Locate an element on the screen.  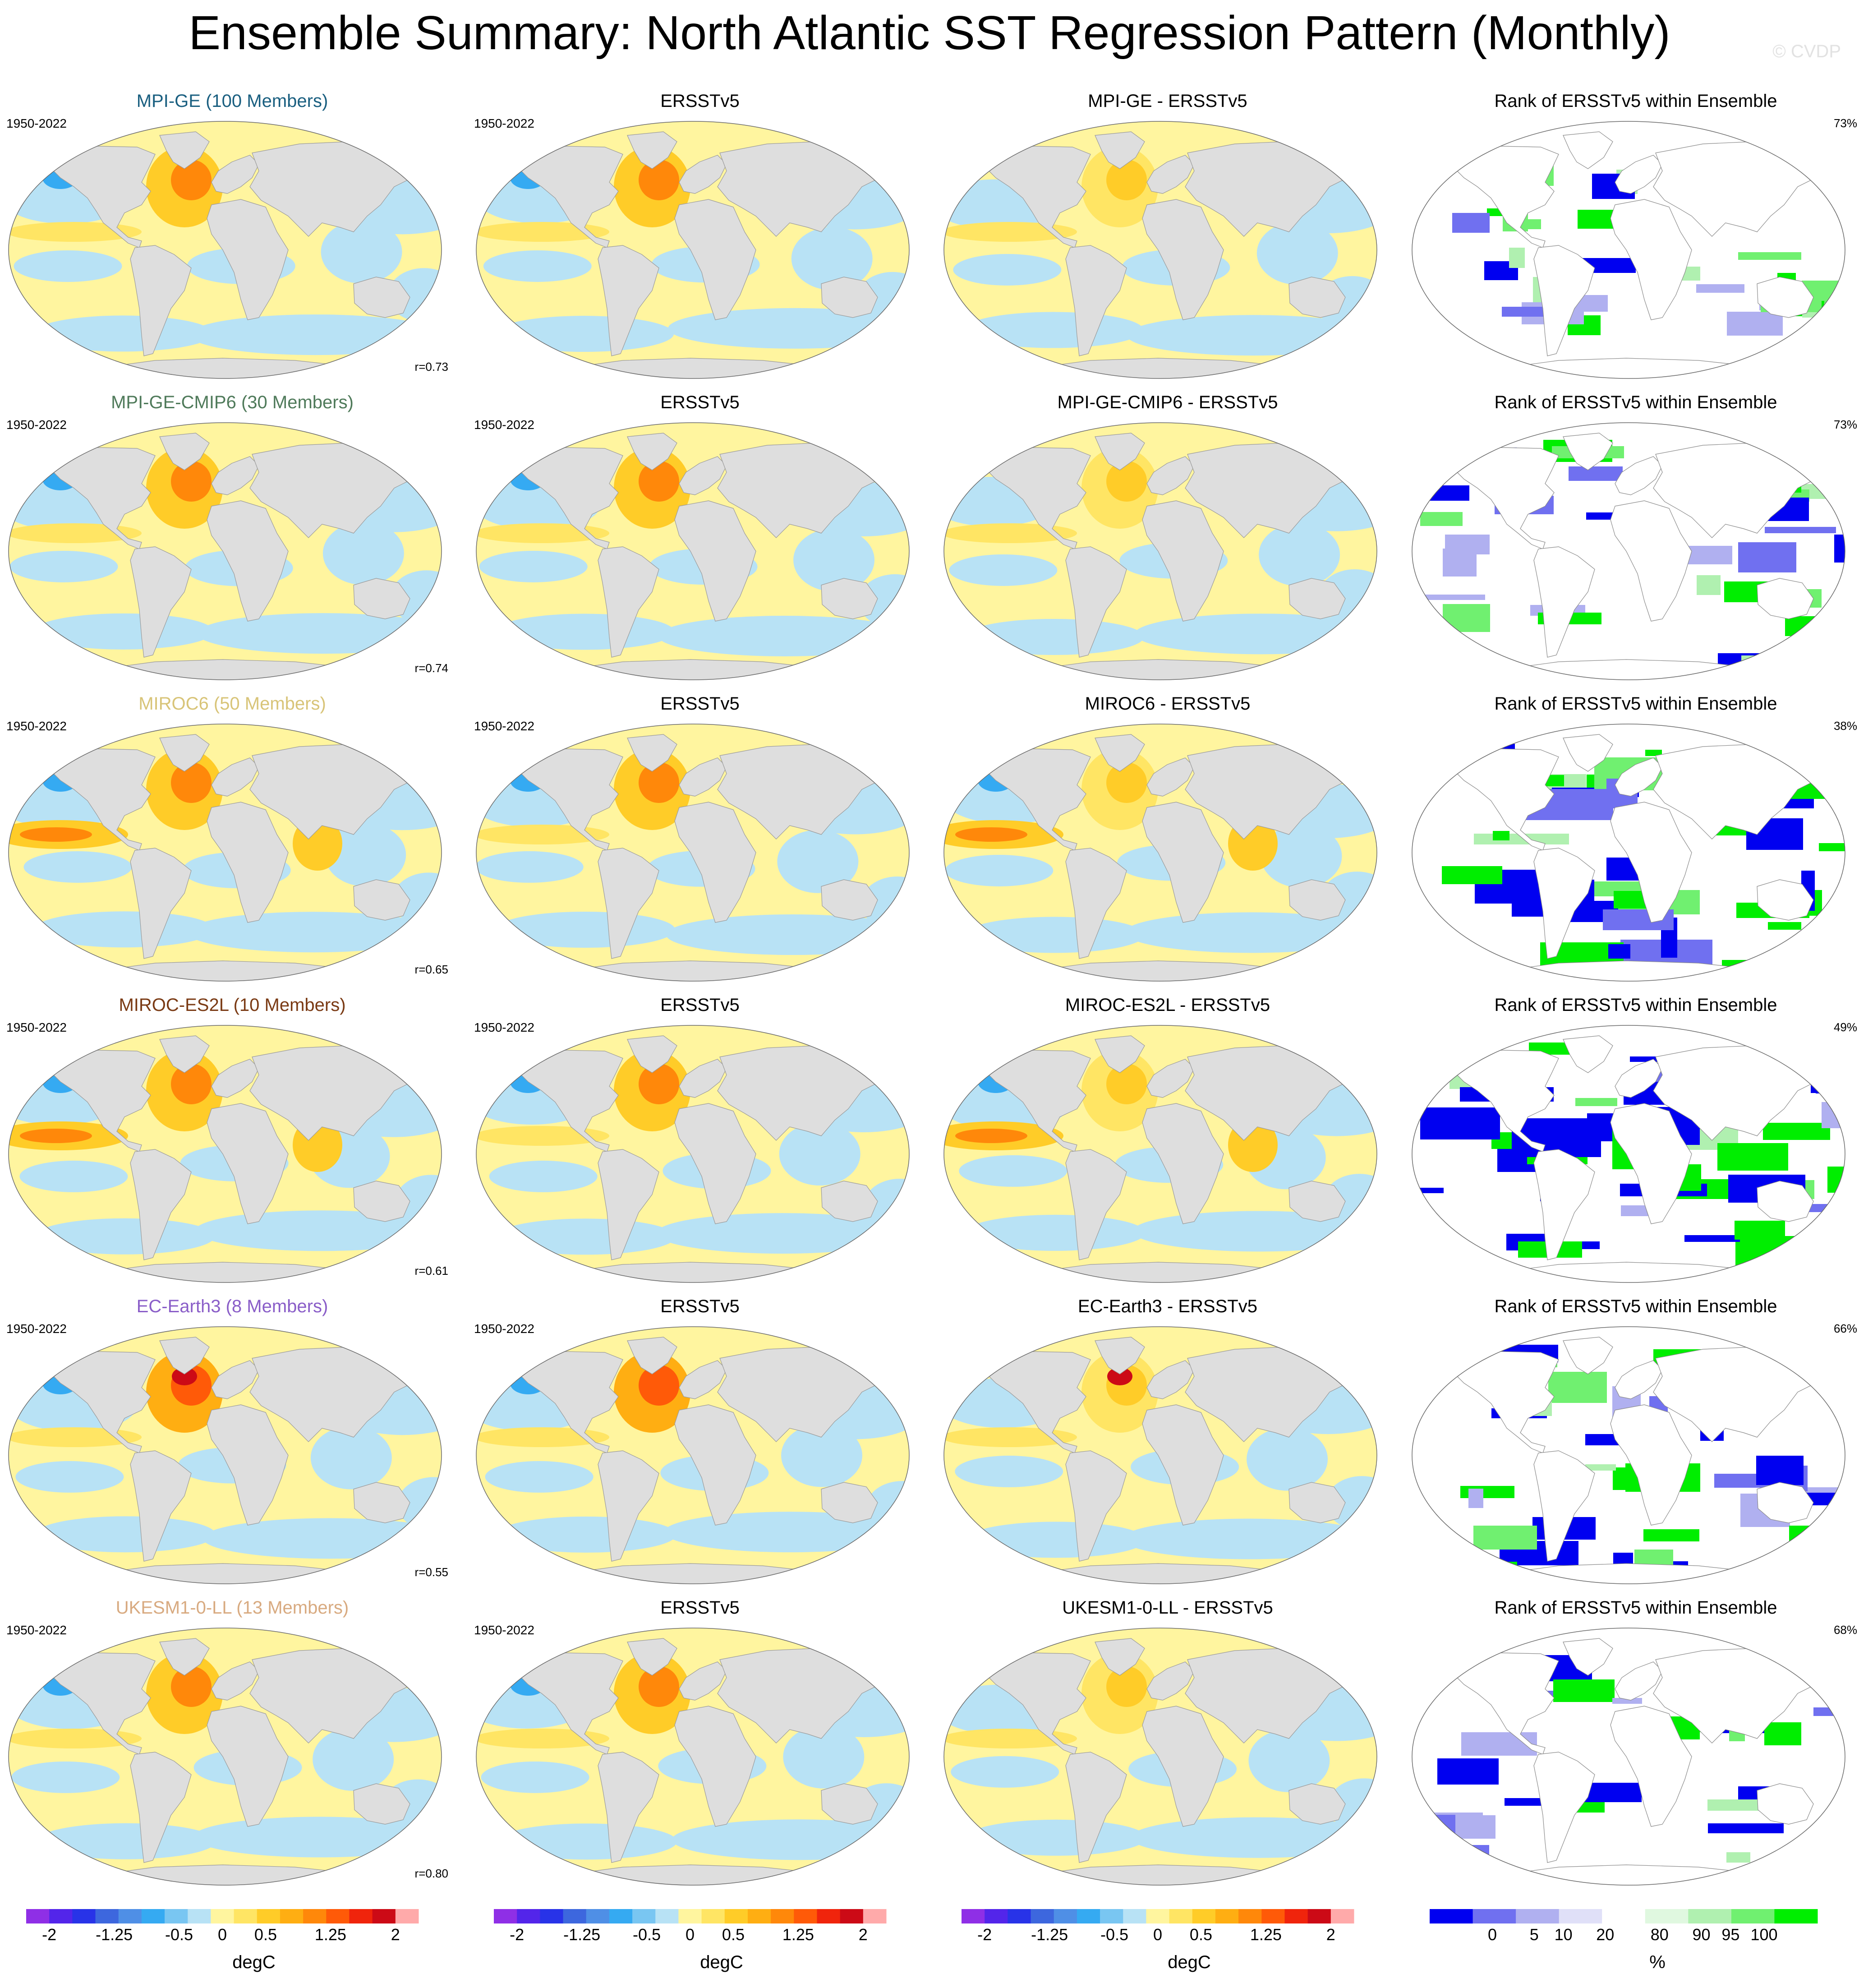
watermark: © CVDP is located at coordinates (1806, 51).